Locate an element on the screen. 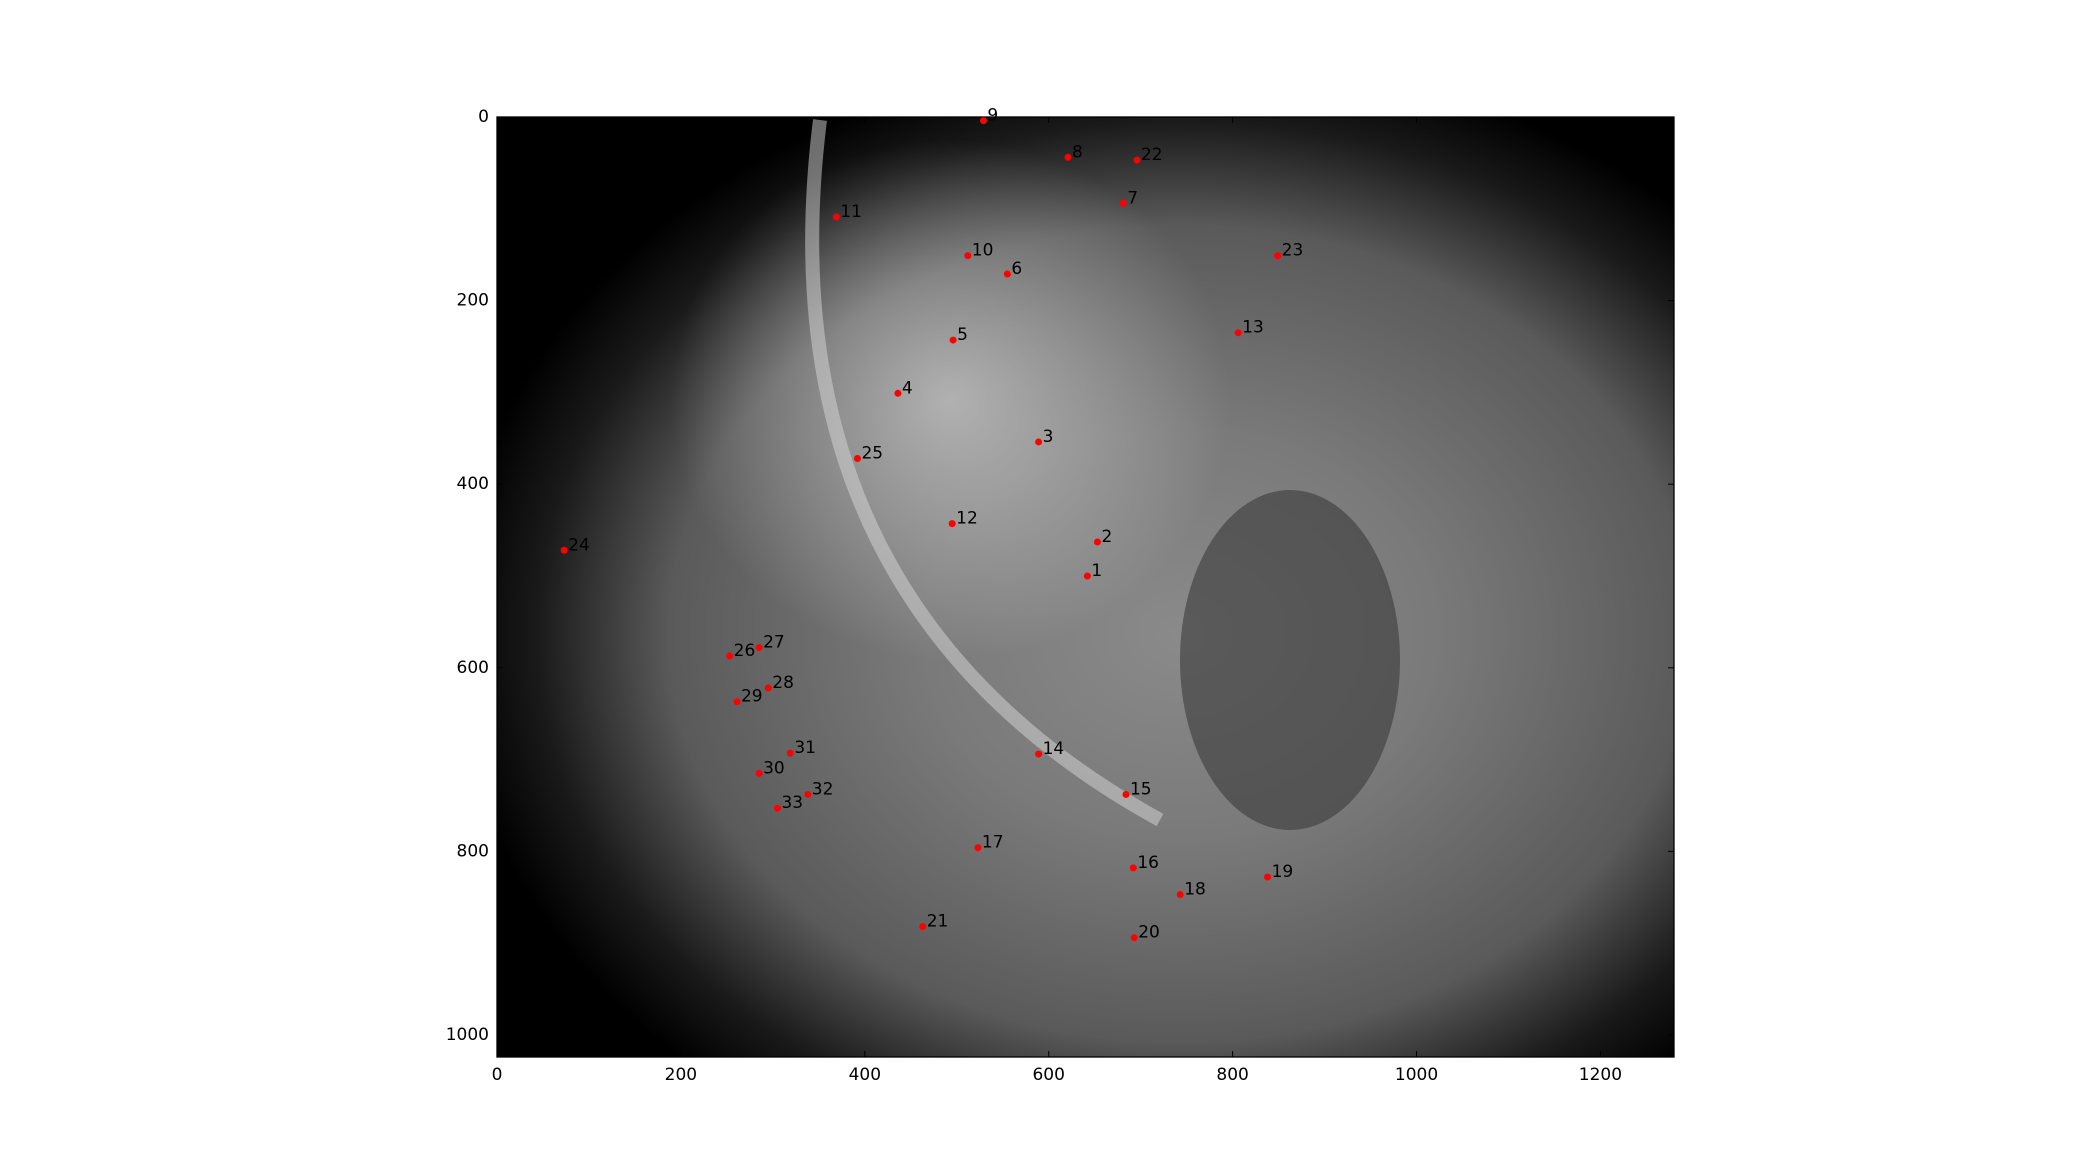 This screenshot has height=1171, width=2100. point-label: 17 is located at coordinates (993, 843).